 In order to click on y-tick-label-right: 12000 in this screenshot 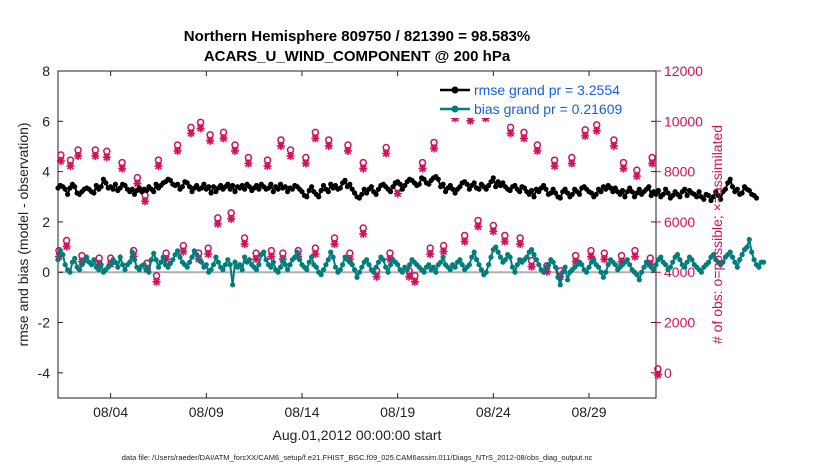, I will do `click(683, 71)`.